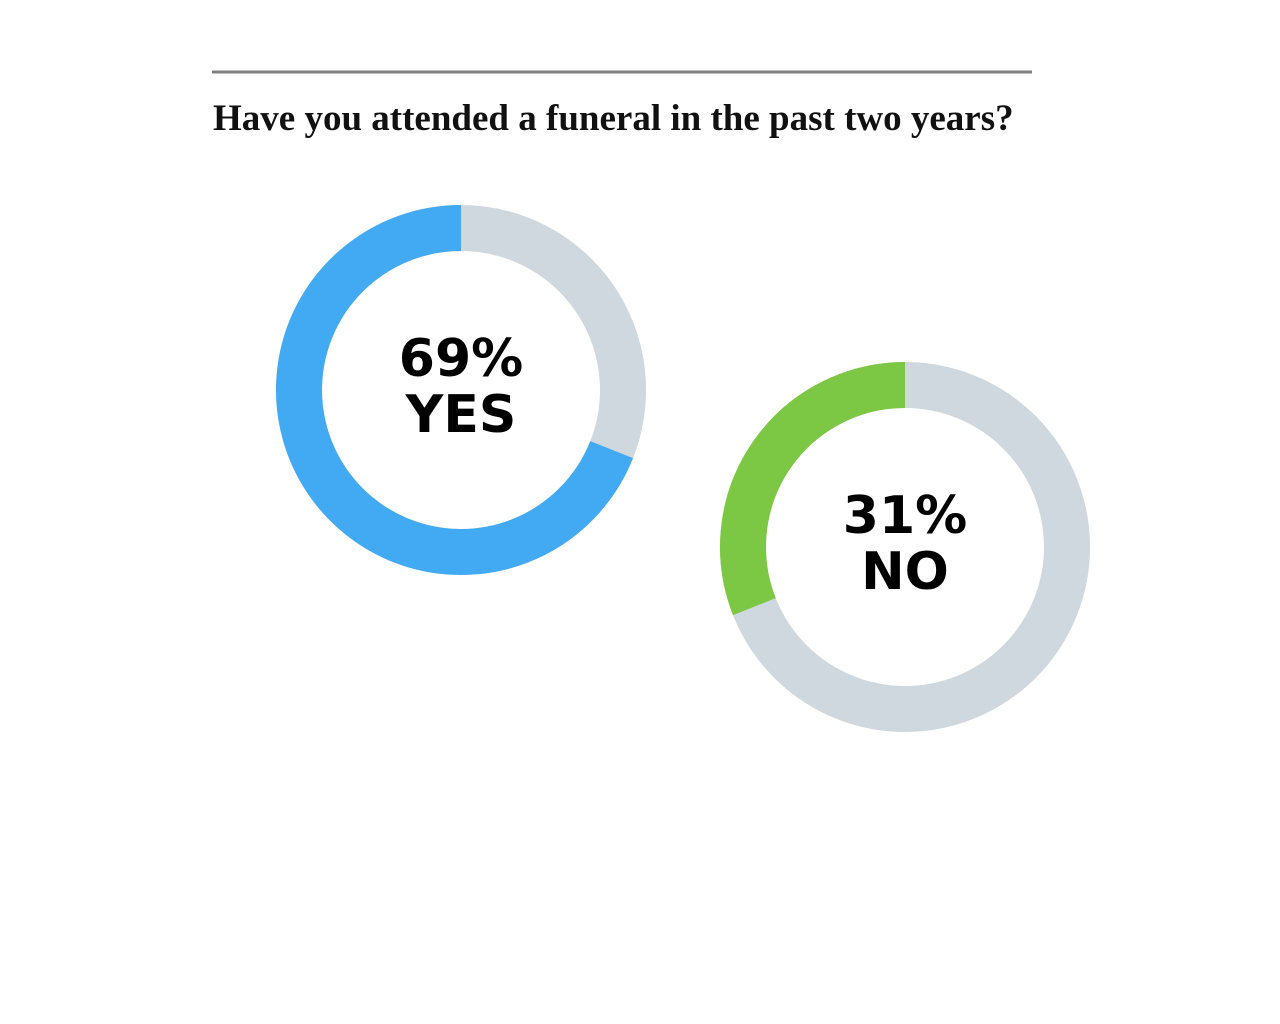  What do you see at coordinates (461, 359) in the screenshot?
I see `value-label: 69%` at bounding box center [461, 359].